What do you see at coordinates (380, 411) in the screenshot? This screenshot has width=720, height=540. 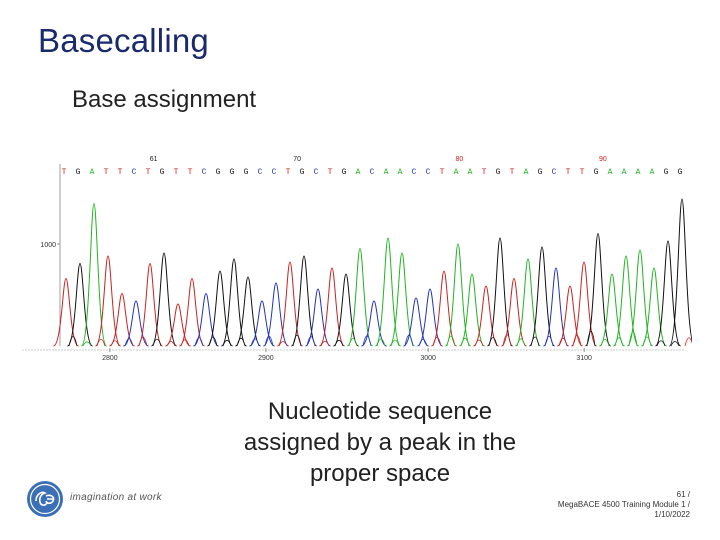 I see `caption-line-1: Nucleotide sequence` at bounding box center [380, 411].